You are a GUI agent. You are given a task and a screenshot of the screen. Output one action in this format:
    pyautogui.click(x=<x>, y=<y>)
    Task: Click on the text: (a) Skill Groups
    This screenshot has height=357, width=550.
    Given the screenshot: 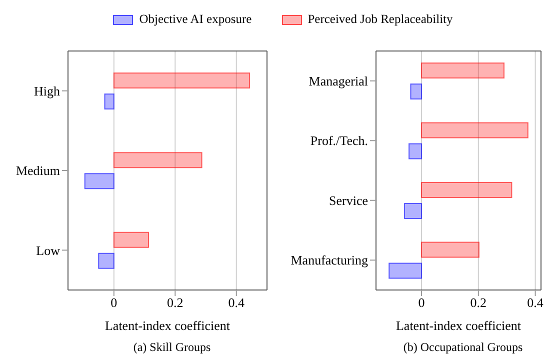 What is the action you would take?
    pyautogui.click(x=172, y=347)
    